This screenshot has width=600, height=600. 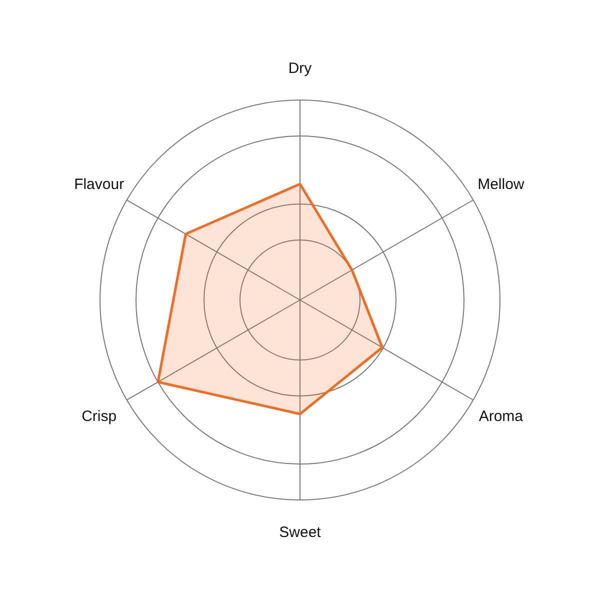 What do you see at coordinates (501, 416) in the screenshot?
I see `spoke-label: Aroma` at bounding box center [501, 416].